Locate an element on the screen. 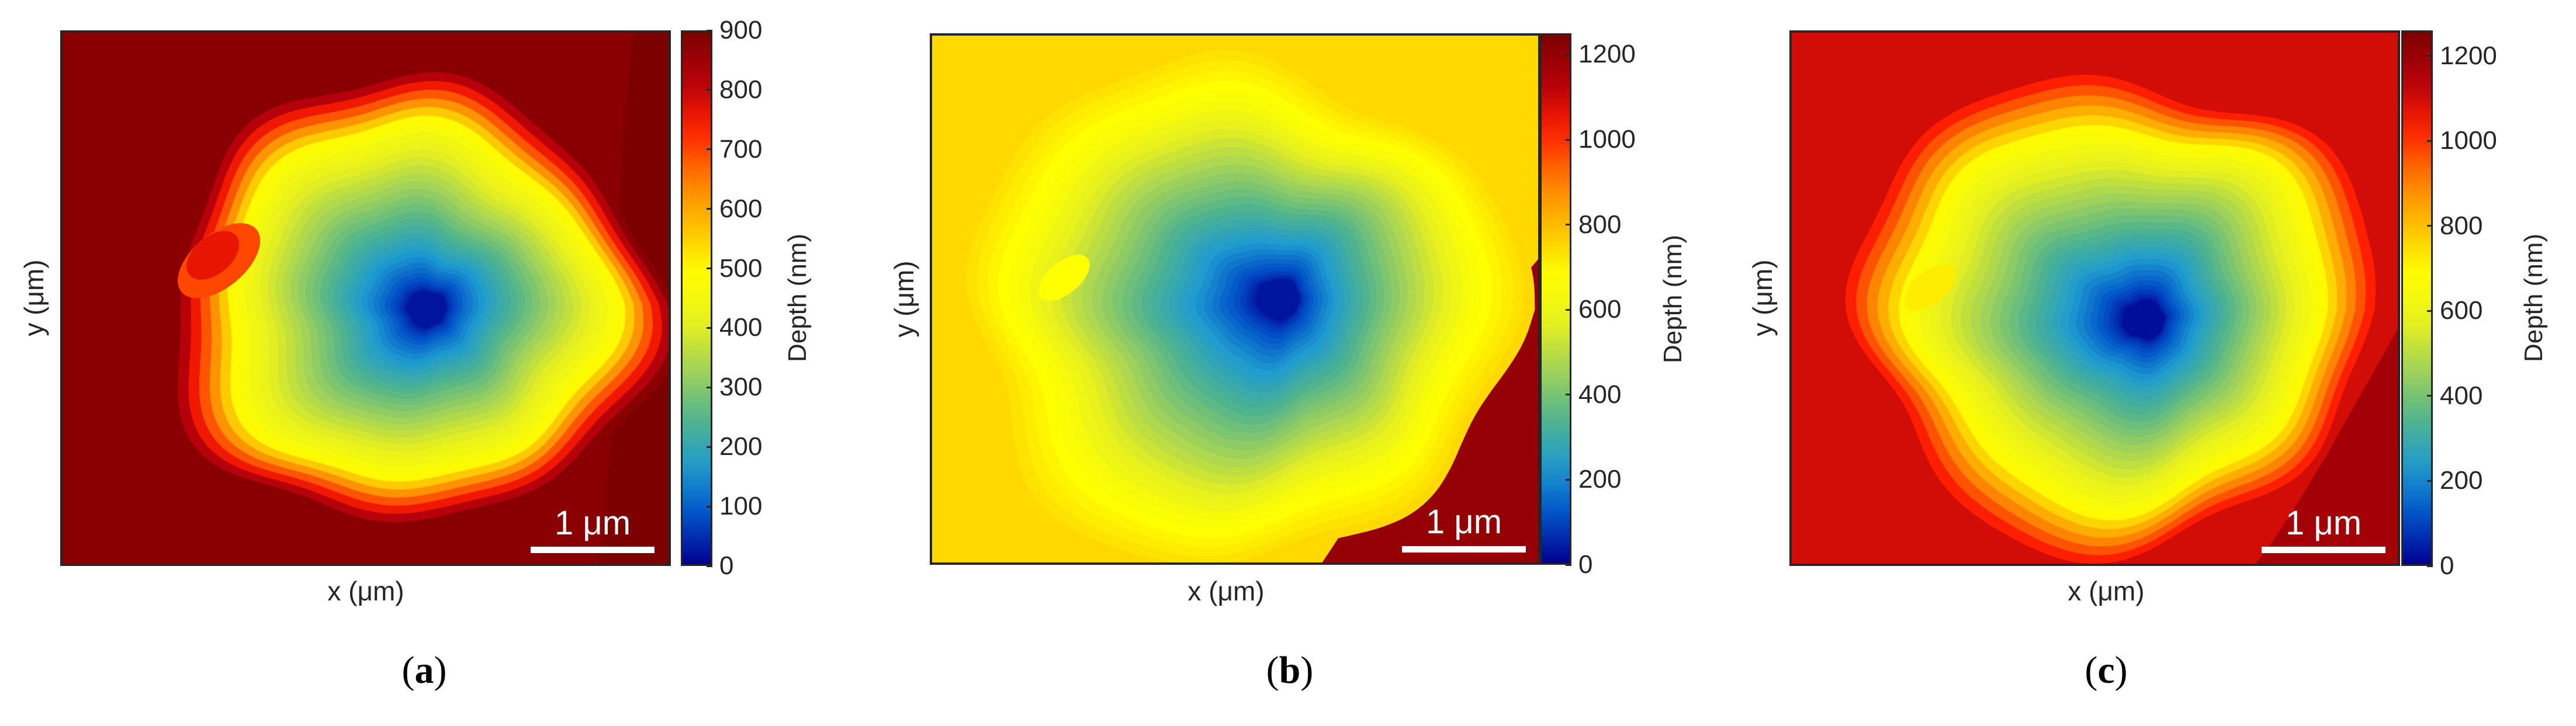 The width and height of the screenshot is (2576, 726). panel-letter: c is located at coordinates (2106, 670).